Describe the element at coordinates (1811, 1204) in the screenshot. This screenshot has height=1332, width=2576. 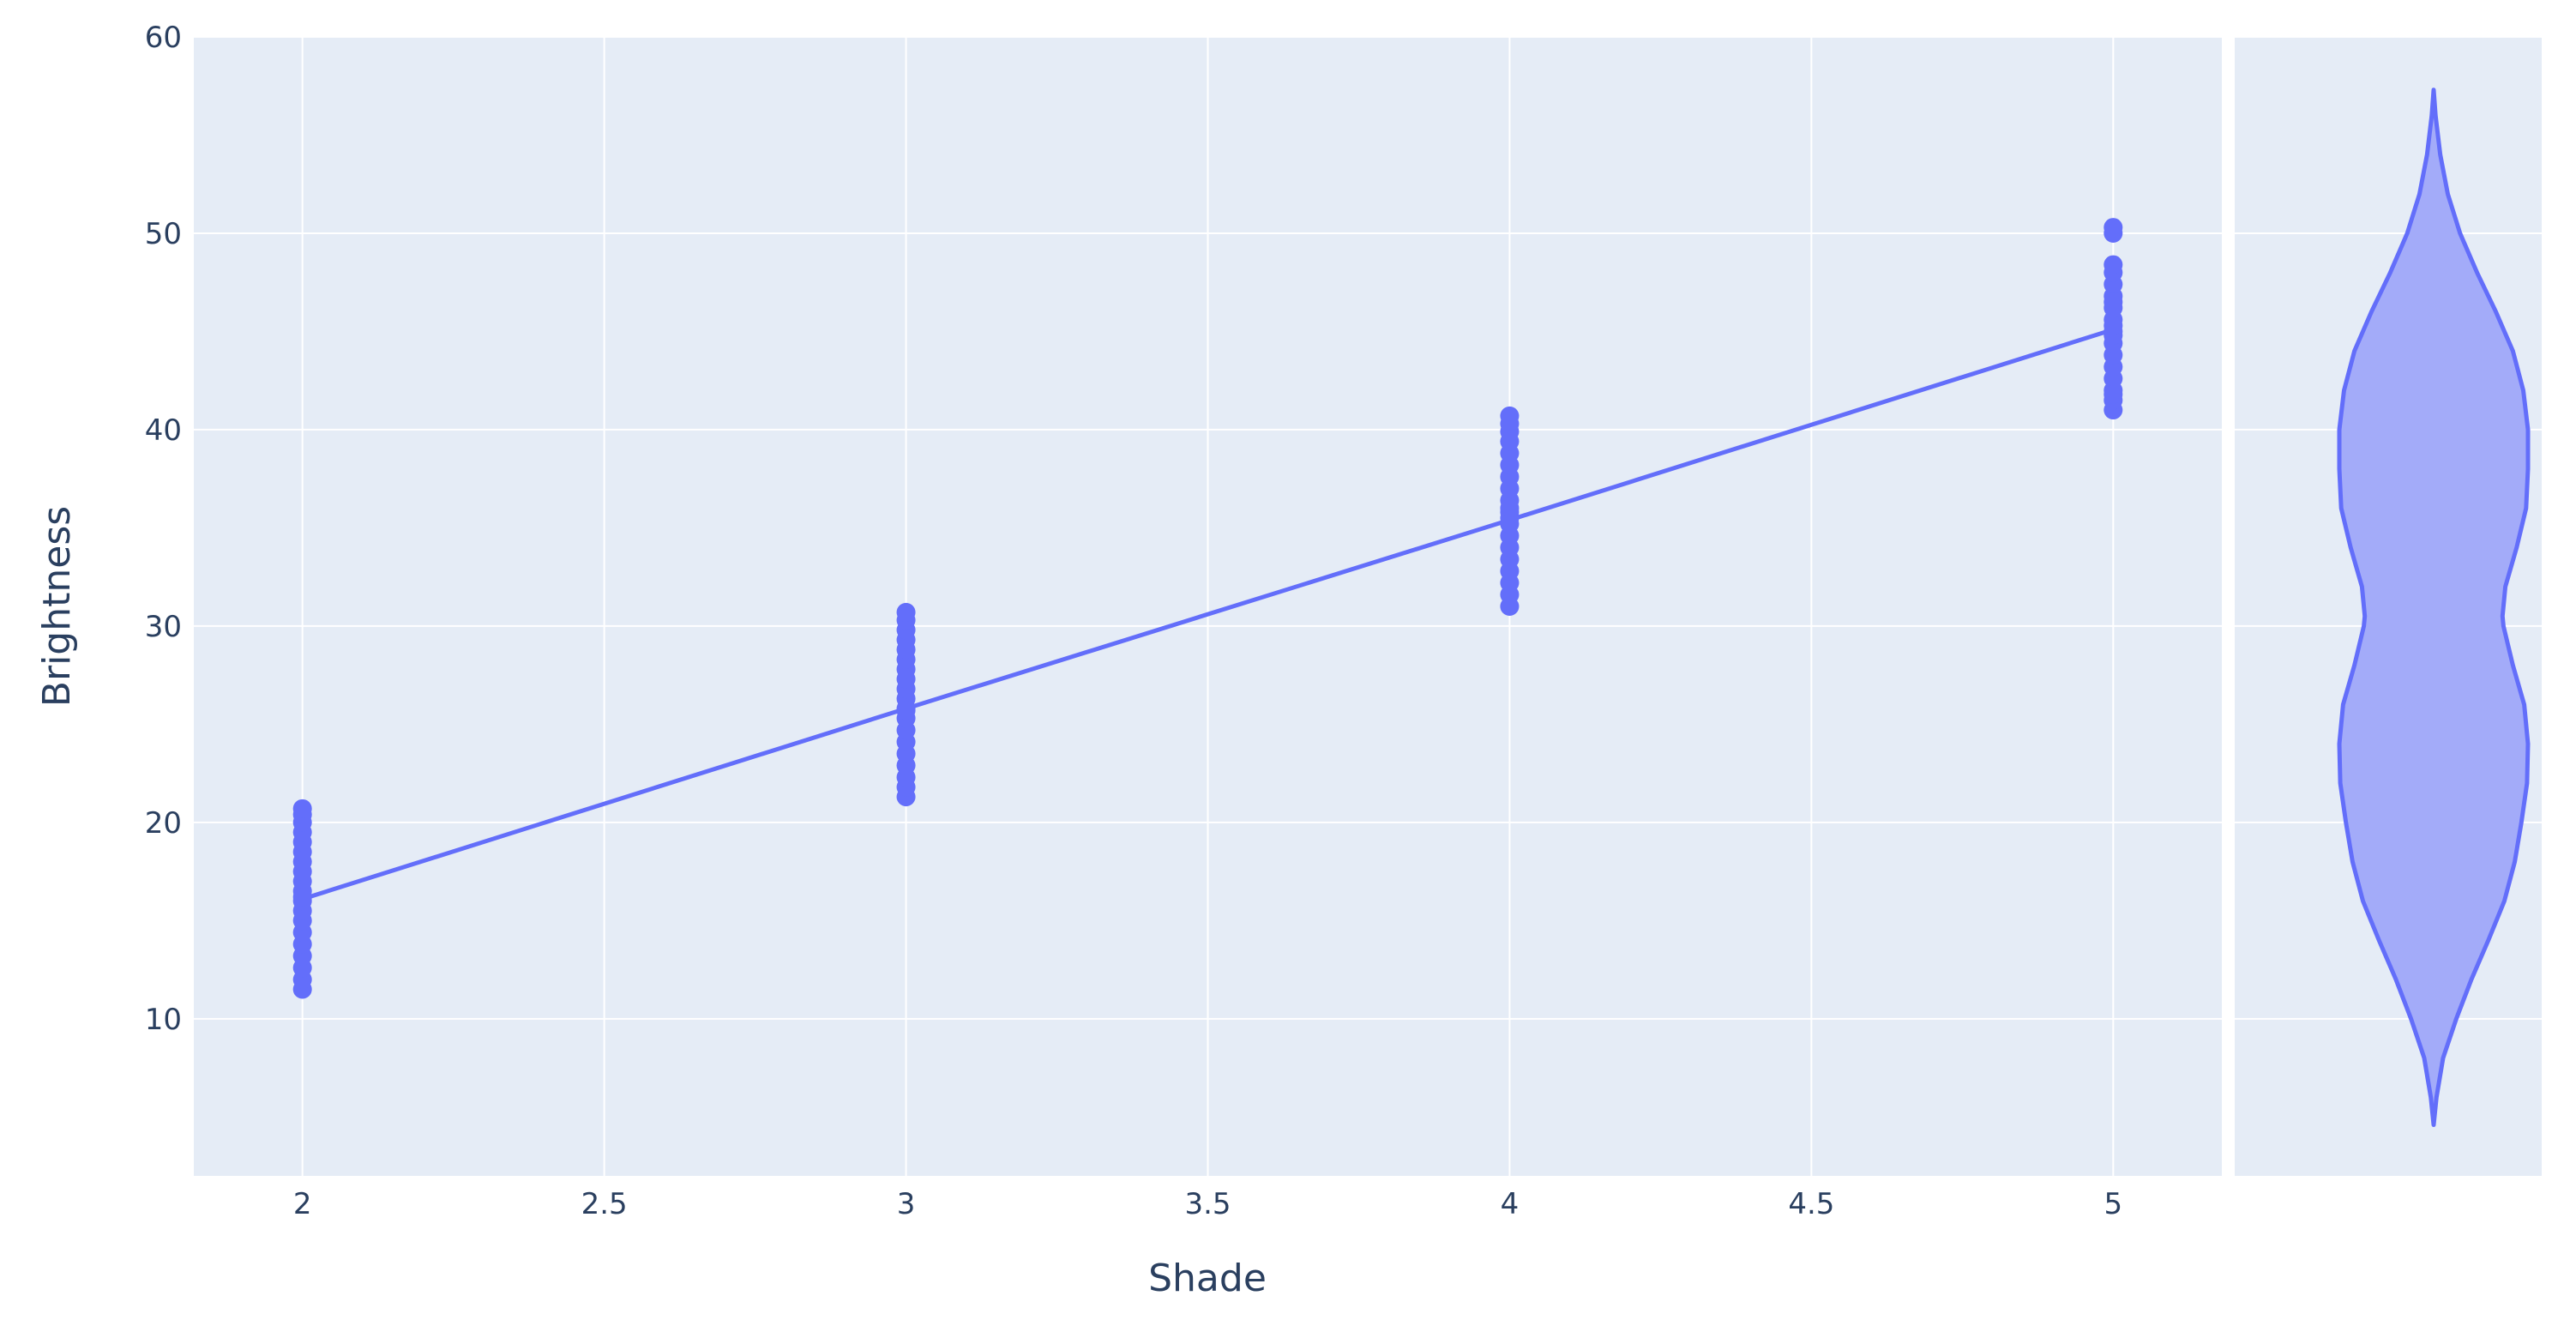
I see `x-tick-label: 4.5` at that location.